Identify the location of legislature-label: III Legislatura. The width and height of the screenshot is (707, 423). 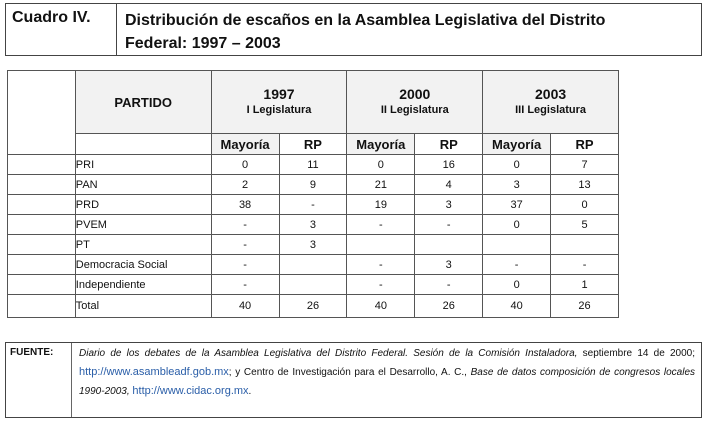
(551, 110).